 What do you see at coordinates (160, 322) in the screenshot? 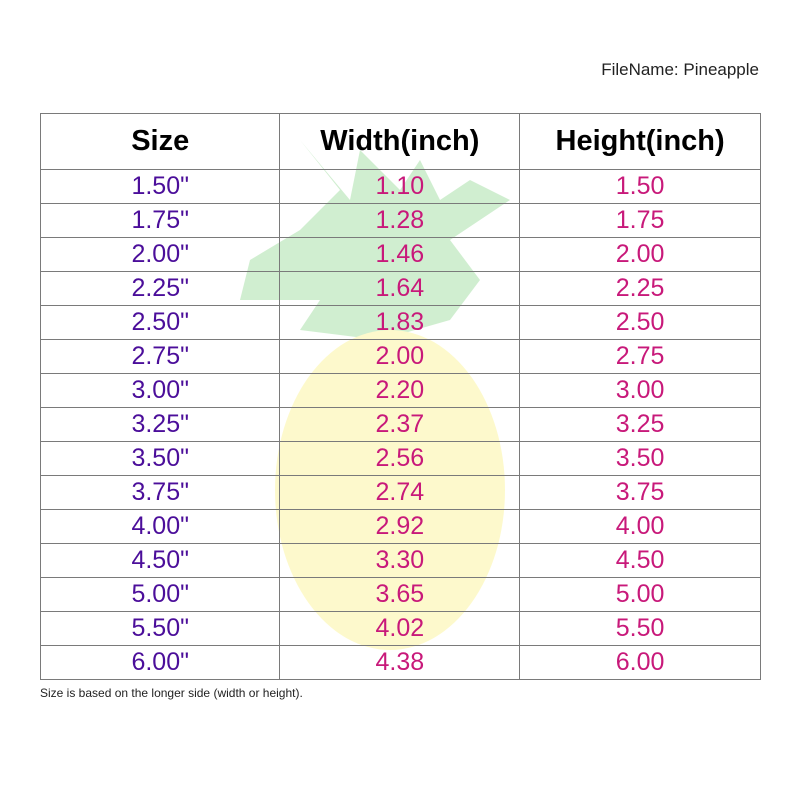
I see `size-cell: 2.50"` at bounding box center [160, 322].